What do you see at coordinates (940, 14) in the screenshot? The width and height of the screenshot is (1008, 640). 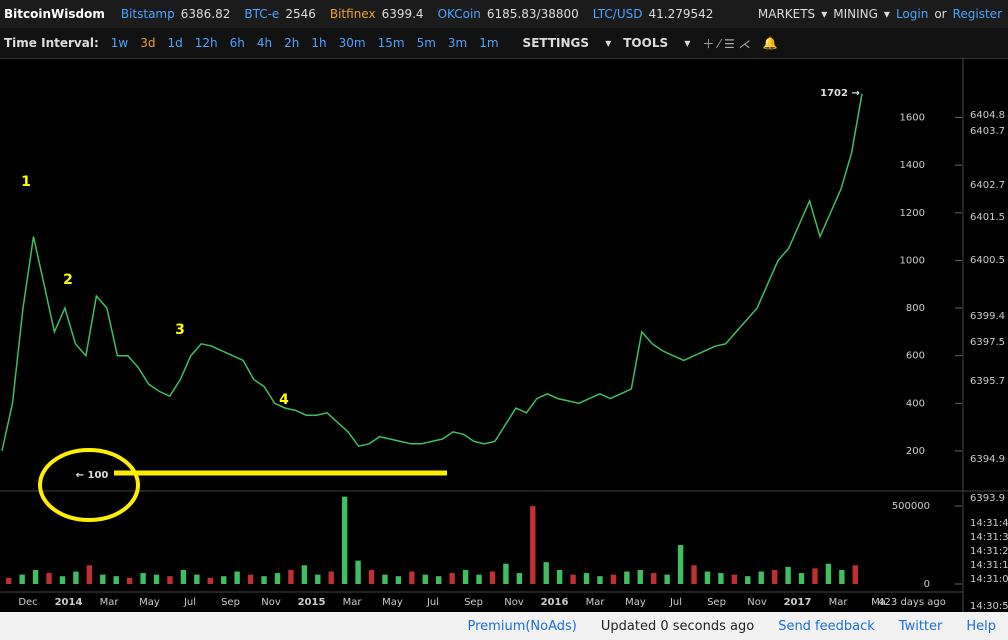 I see `or: or` at bounding box center [940, 14].